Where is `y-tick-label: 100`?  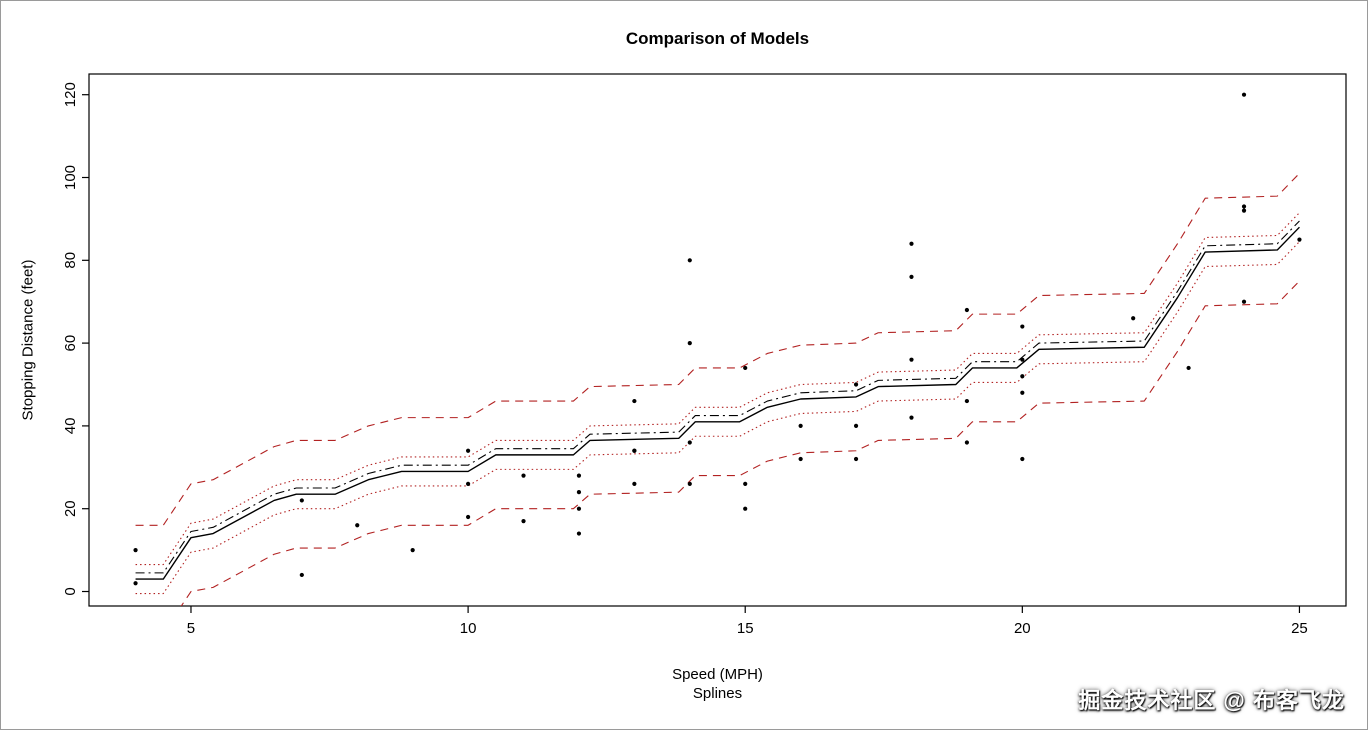 y-tick-label: 100 is located at coordinates (70, 177).